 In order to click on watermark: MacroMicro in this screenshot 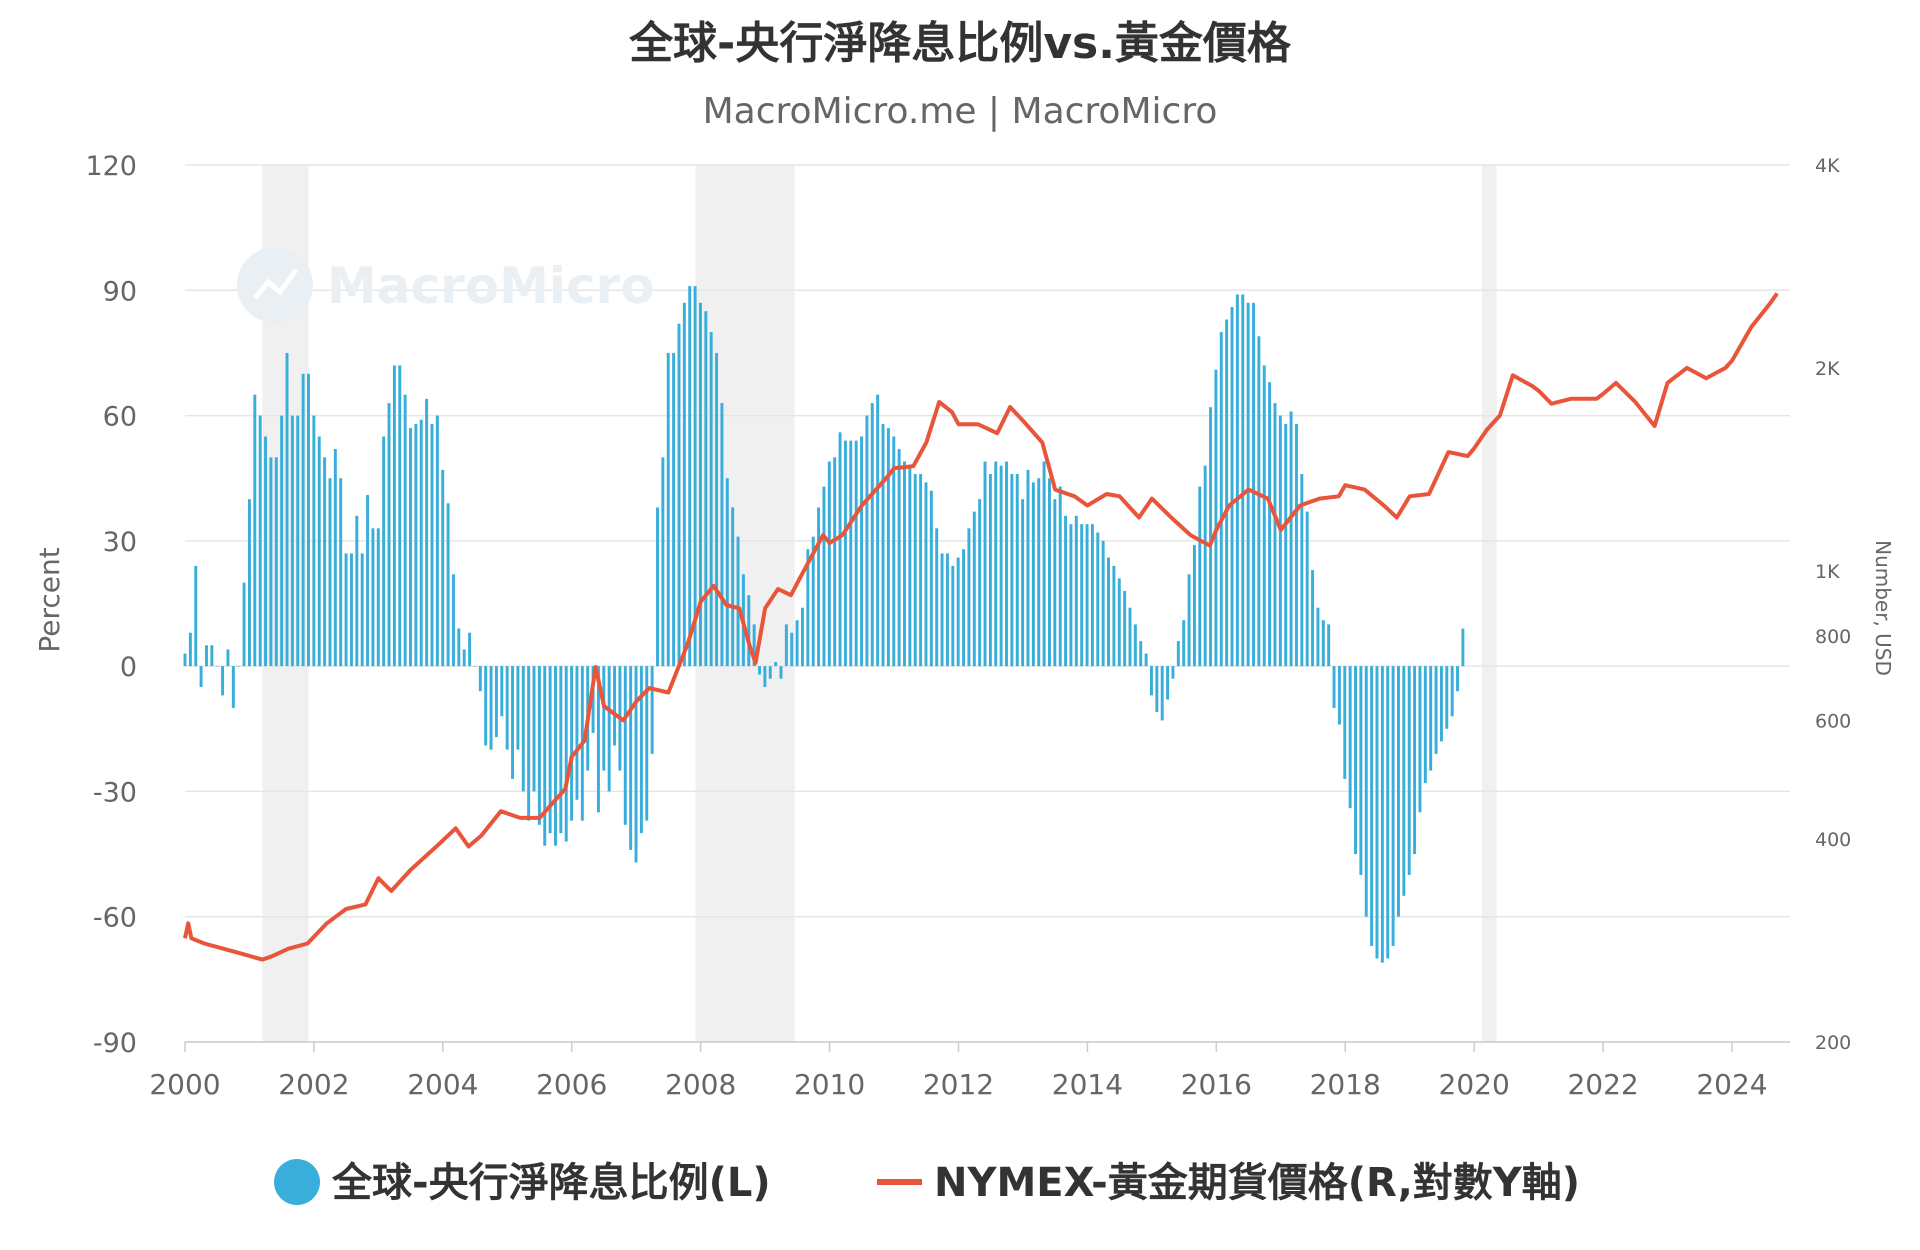, I will do `click(446, 285)`.